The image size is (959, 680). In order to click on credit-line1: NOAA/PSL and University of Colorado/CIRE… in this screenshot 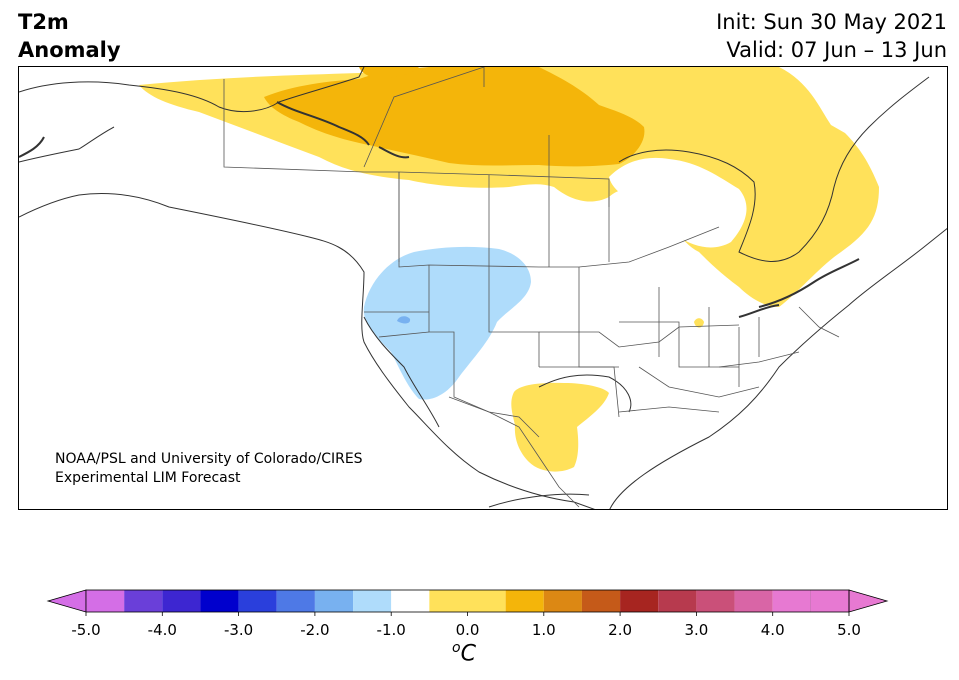, I will do `click(209, 459)`.